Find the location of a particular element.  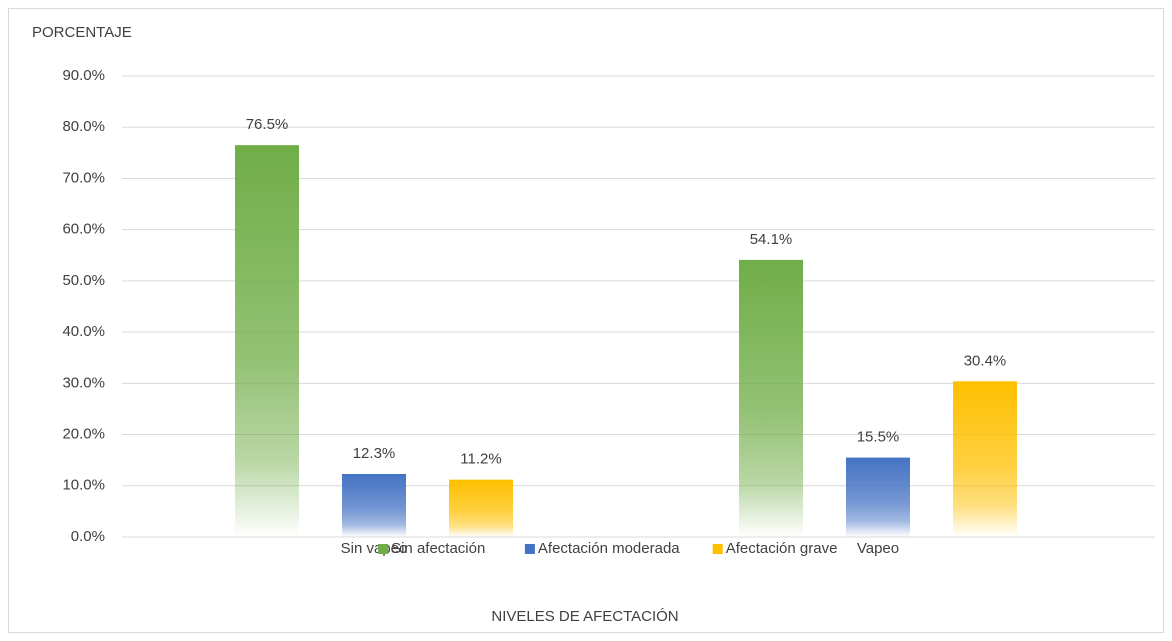

x-tick-label: Vapeo is located at coordinates (878, 548).